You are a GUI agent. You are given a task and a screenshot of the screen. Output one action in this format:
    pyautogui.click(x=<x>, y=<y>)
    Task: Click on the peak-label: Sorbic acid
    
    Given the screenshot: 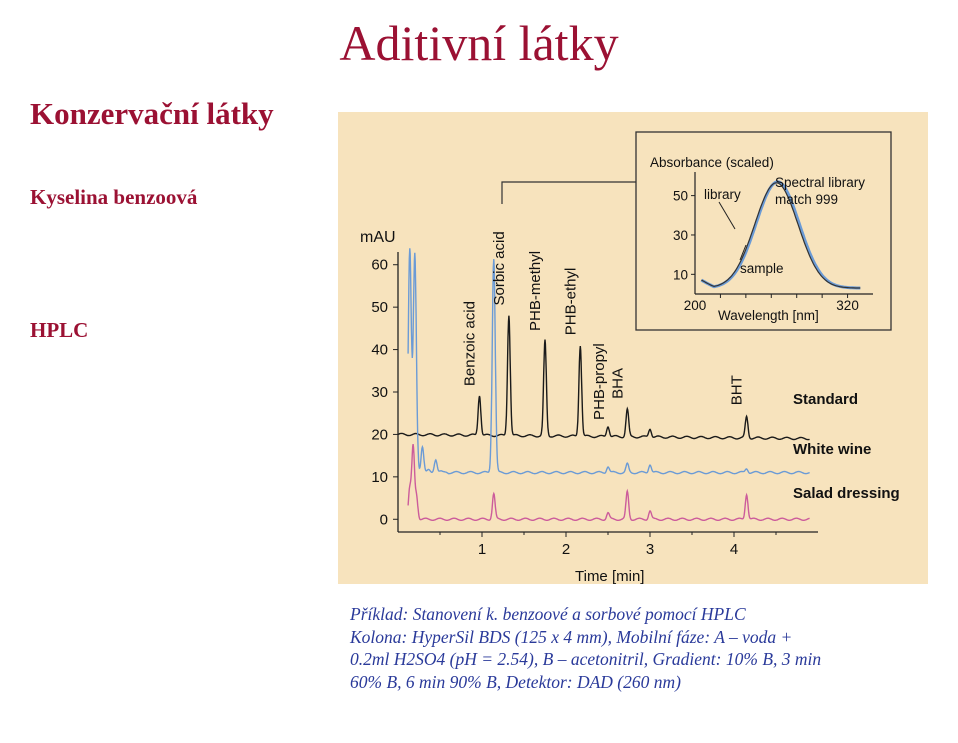 What is the action you would take?
    pyautogui.click(x=499, y=268)
    